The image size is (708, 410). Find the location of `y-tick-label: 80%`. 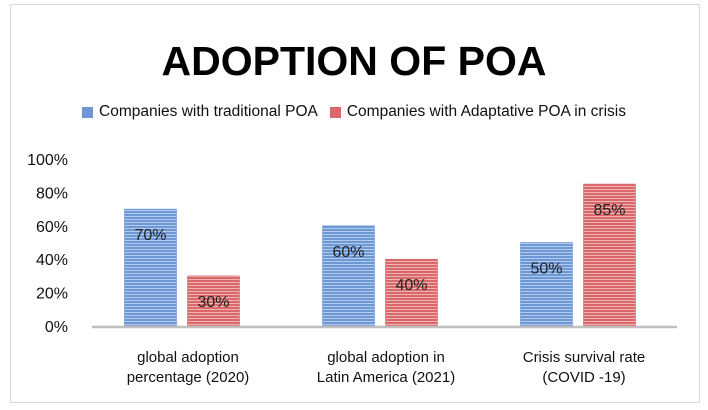

y-tick-label: 80% is located at coordinates (52, 193).